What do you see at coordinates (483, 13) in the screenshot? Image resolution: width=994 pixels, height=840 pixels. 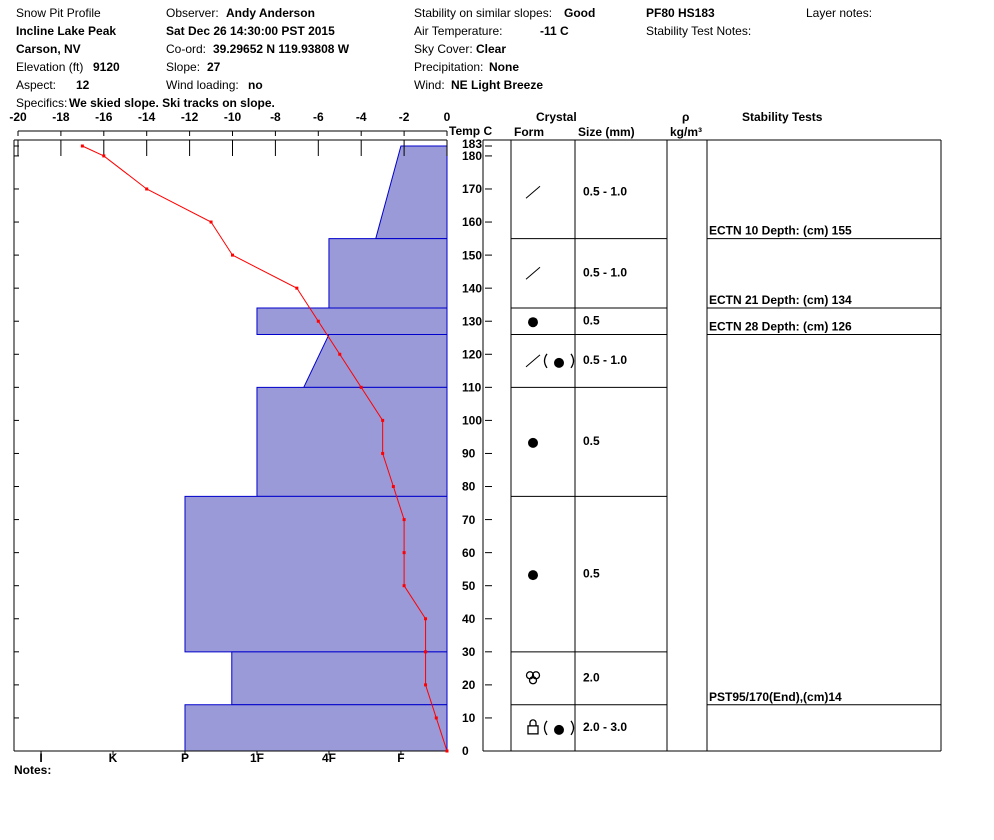 I see `header-field: Stability on similar slopes:` at bounding box center [483, 13].